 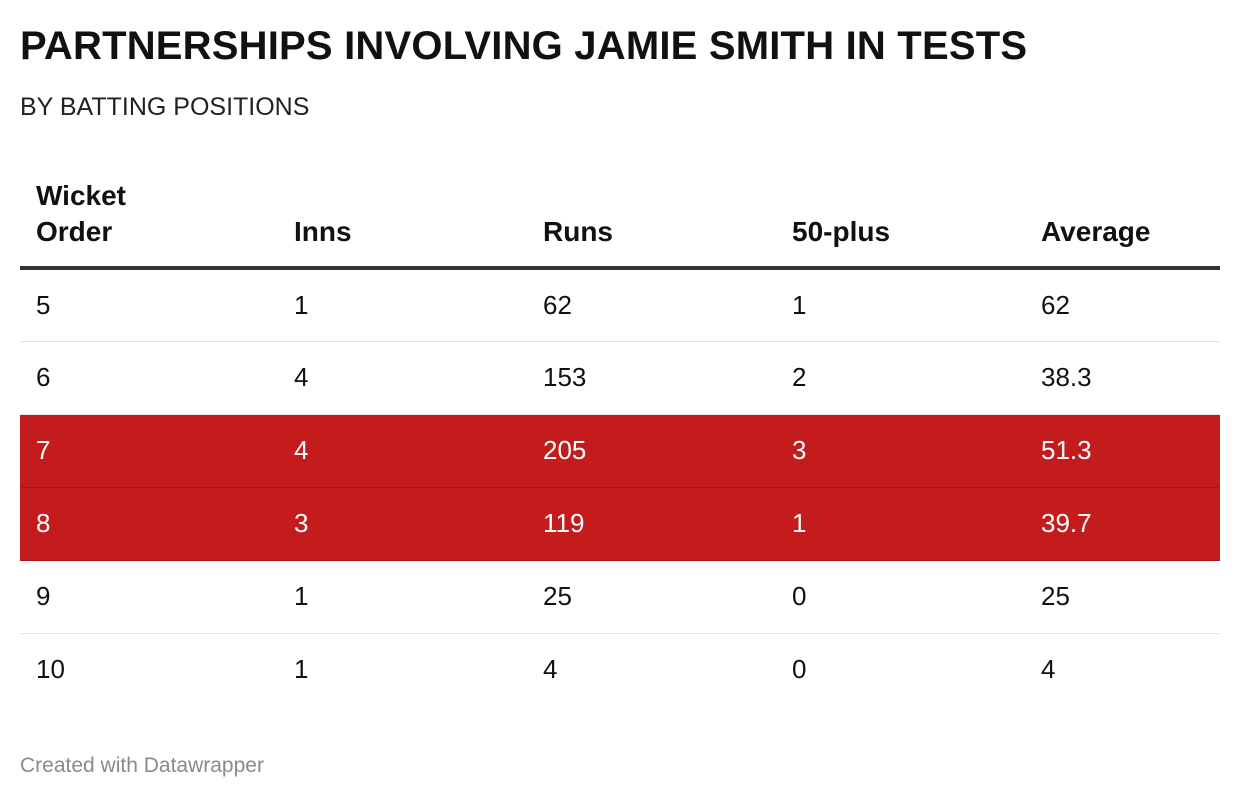 What do you see at coordinates (81, 213) in the screenshot?
I see `column-header-wicket-order-label: Wicket Order` at bounding box center [81, 213].